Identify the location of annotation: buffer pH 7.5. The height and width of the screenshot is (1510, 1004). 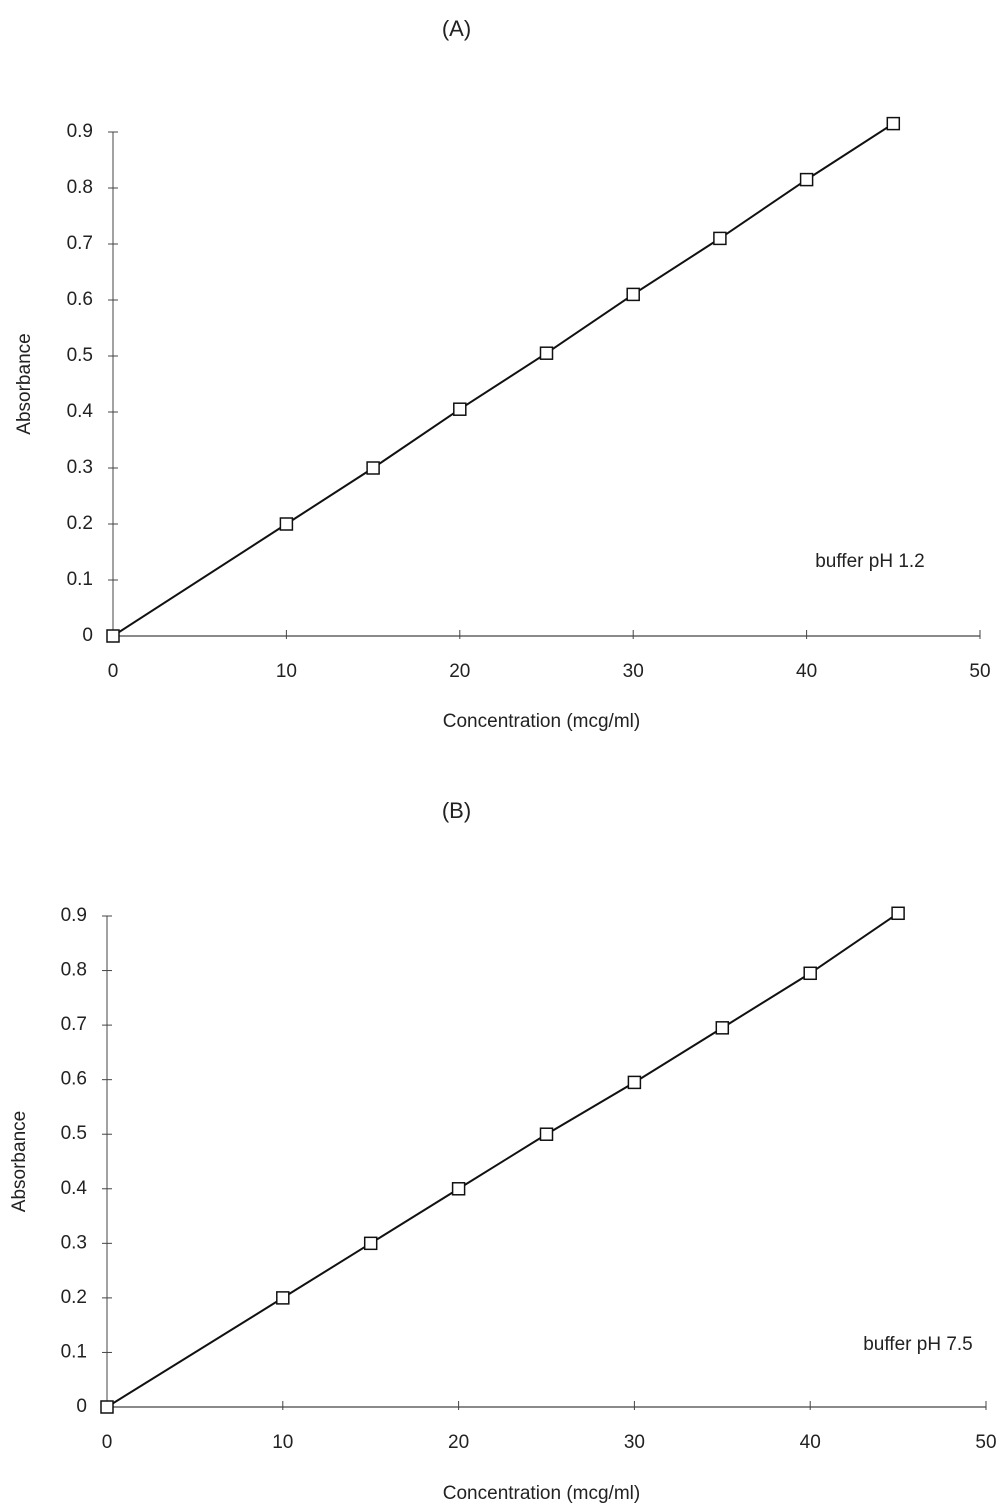
(918, 1344).